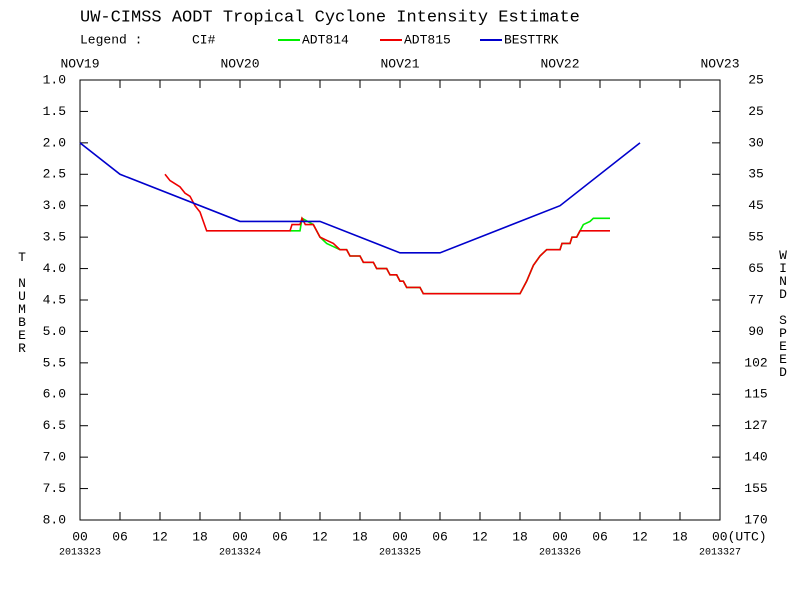  I want to click on top-date-label: NOV20, so click(239, 63).